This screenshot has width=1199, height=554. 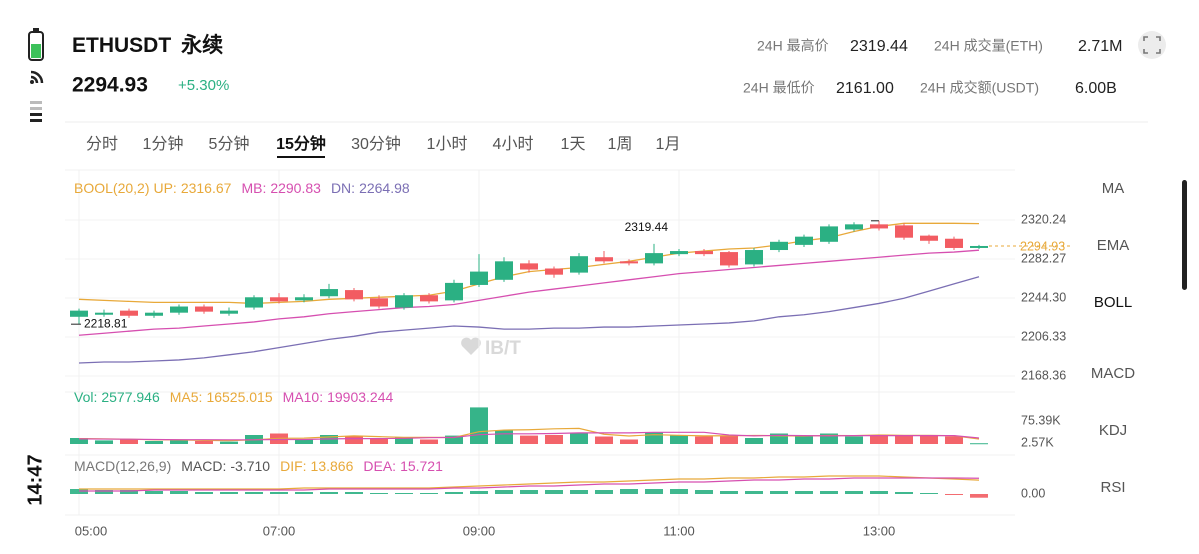 What do you see at coordinates (447, 144) in the screenshot?
I see `timeframe-tab: 1小时` at bounding box center [447, 144].